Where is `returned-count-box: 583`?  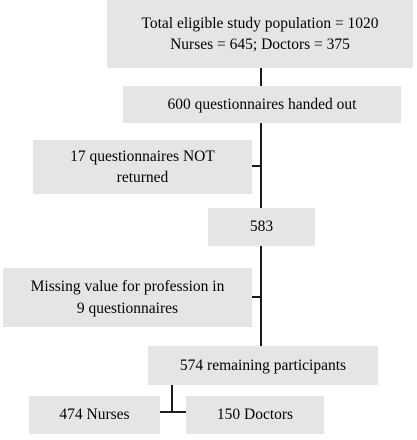 returned-count-box: 583 is located at coordinates (261, 227).